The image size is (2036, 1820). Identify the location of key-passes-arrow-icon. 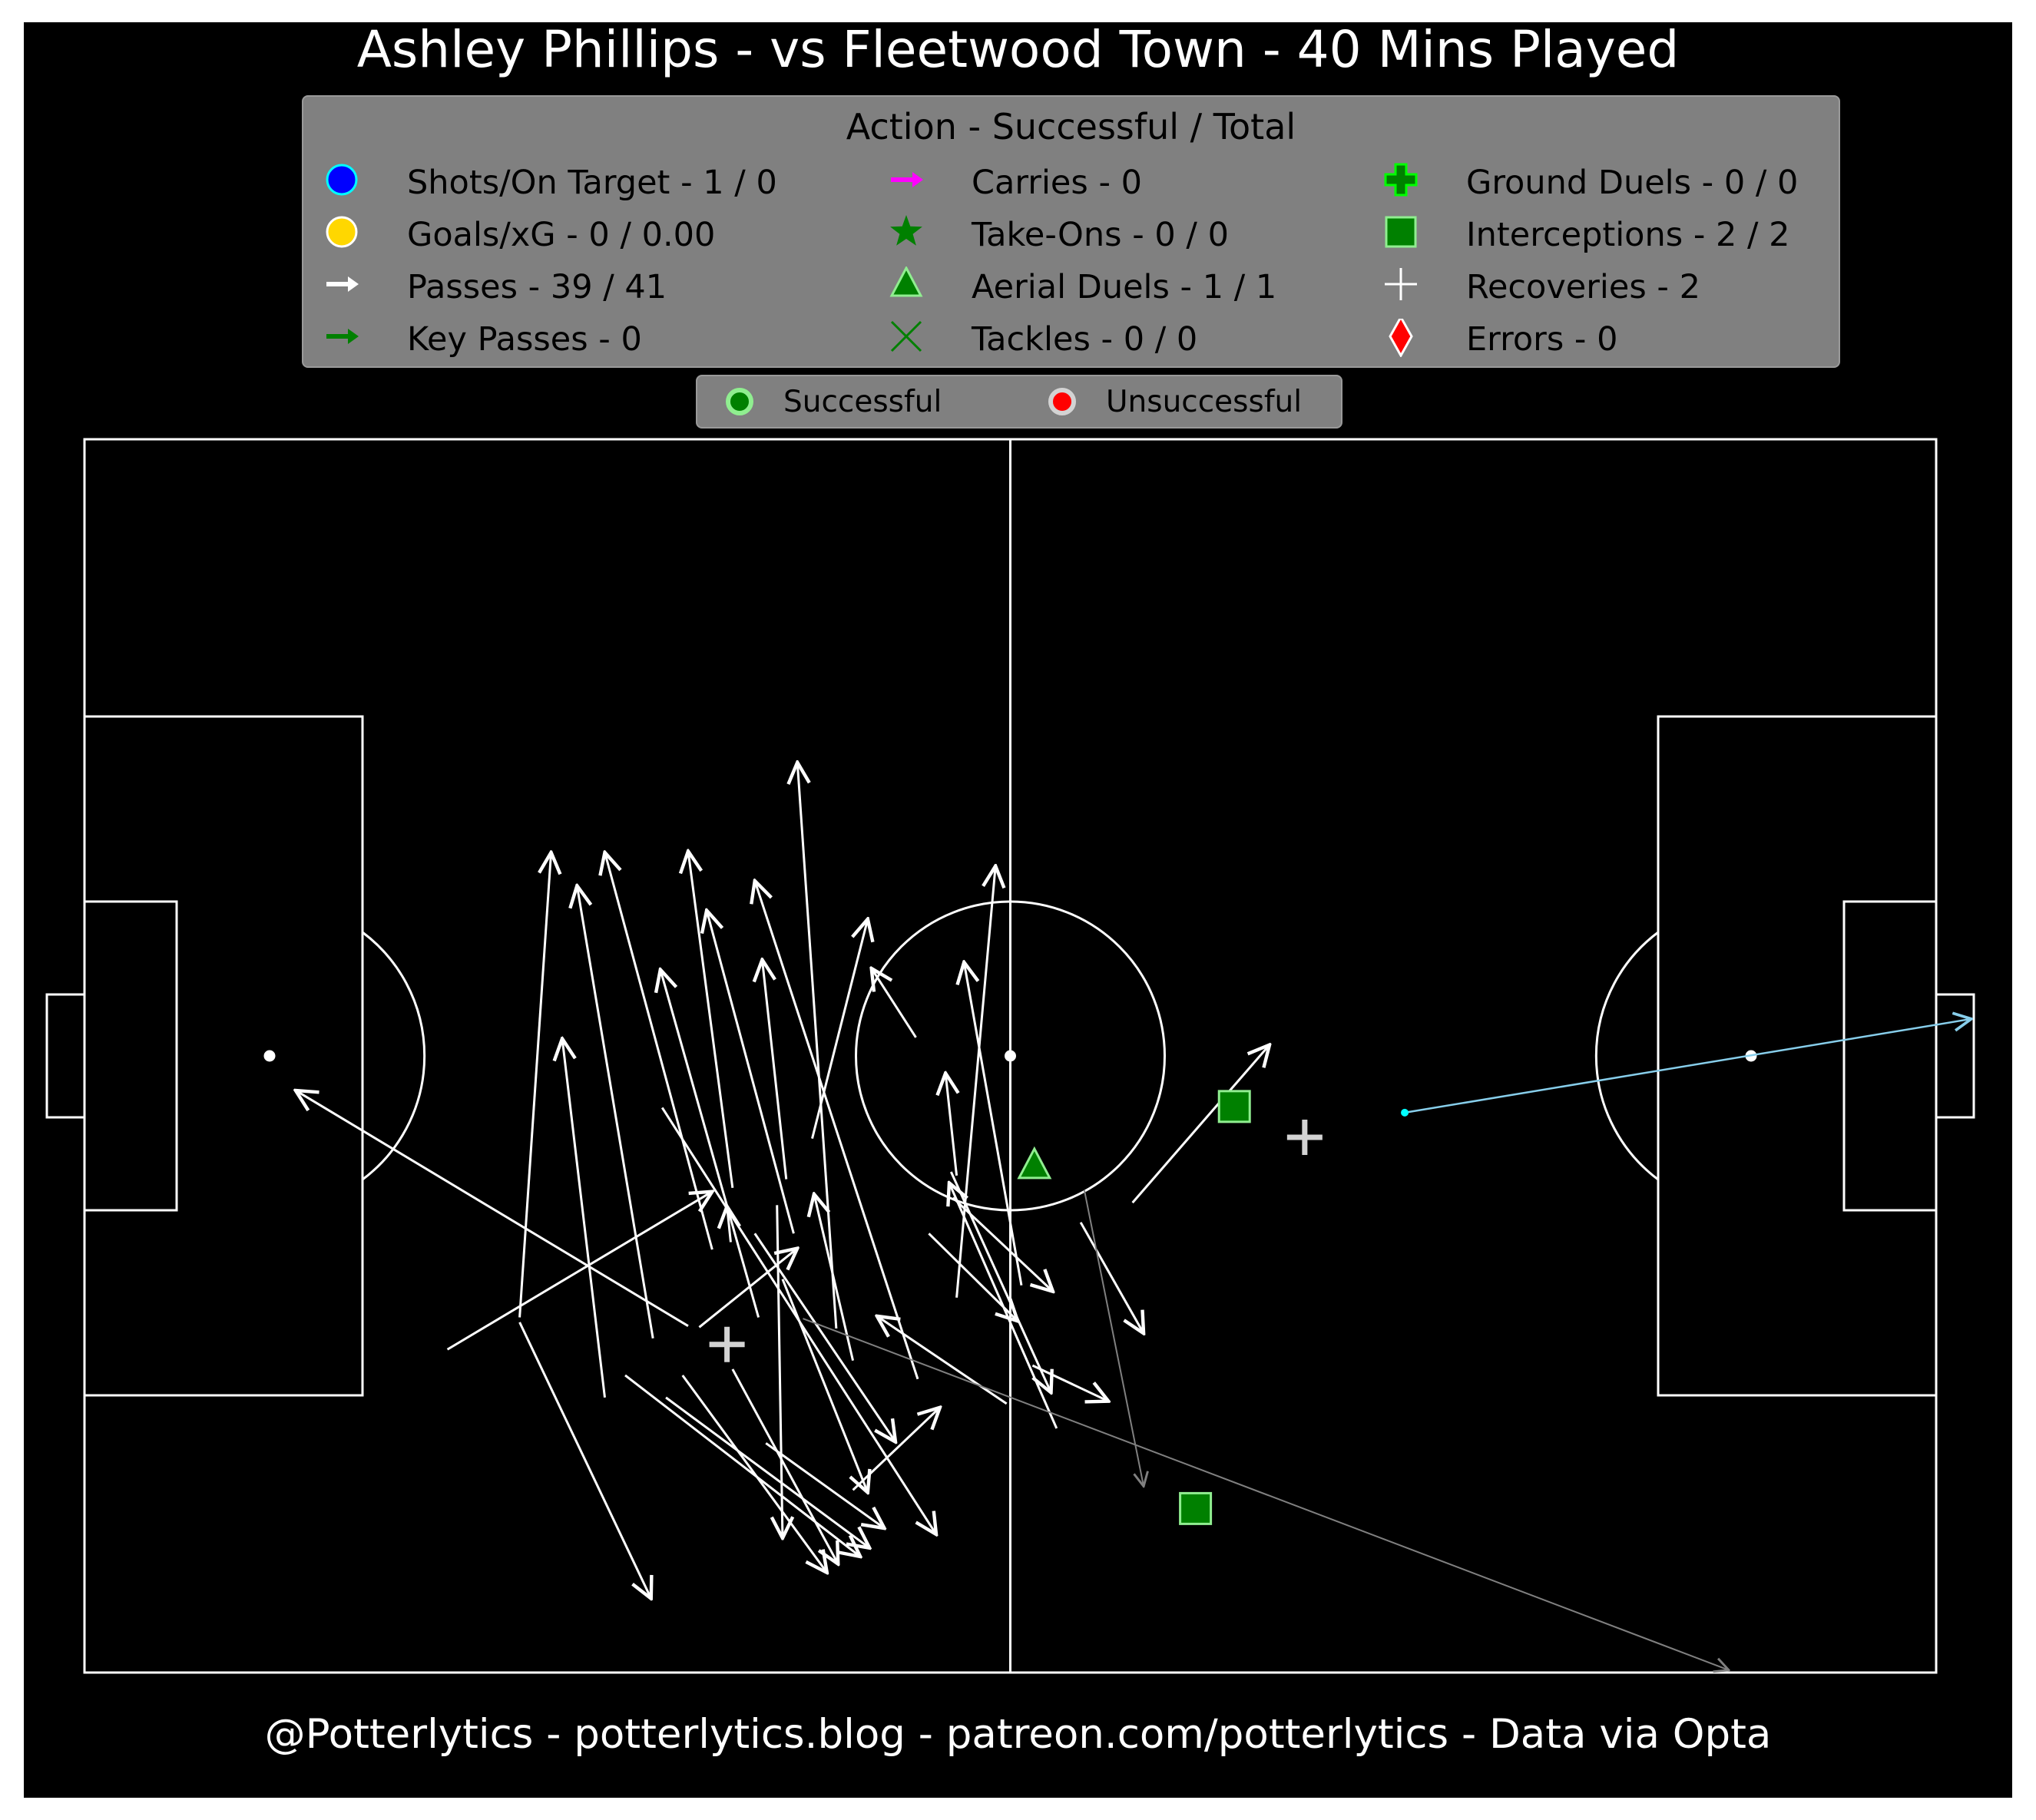
(342, 336).